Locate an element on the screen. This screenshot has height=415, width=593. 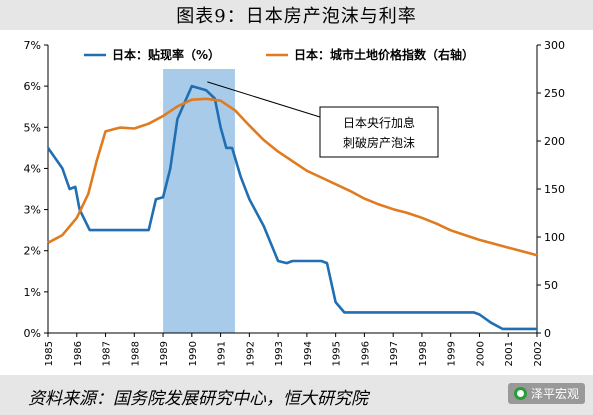
y-right-tick-label: 0 is located at coordinates (547, 333).